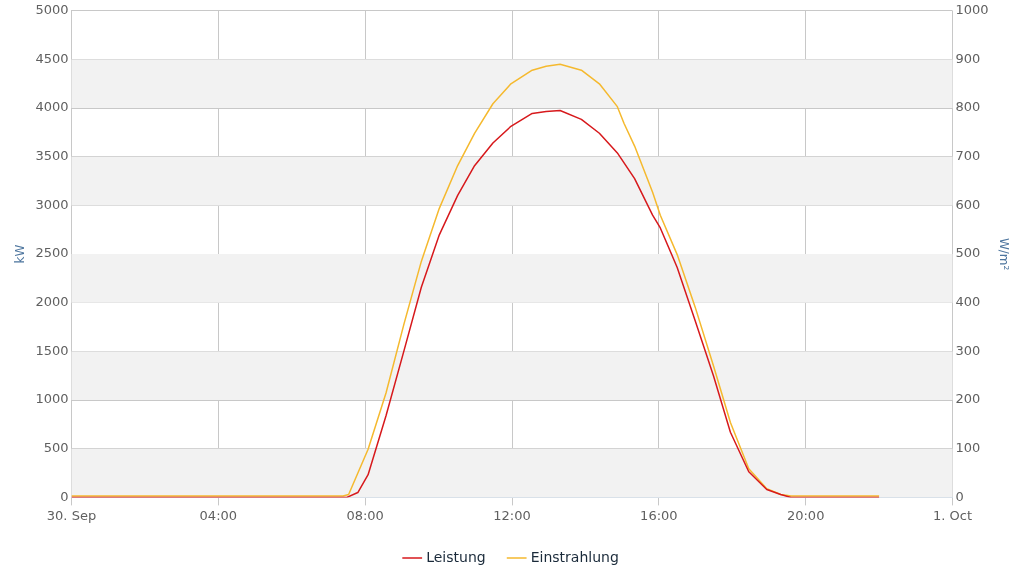 This screenshot has width=1024, height=587. I want to click on y2-tick-label: 300, so click(968, 350).